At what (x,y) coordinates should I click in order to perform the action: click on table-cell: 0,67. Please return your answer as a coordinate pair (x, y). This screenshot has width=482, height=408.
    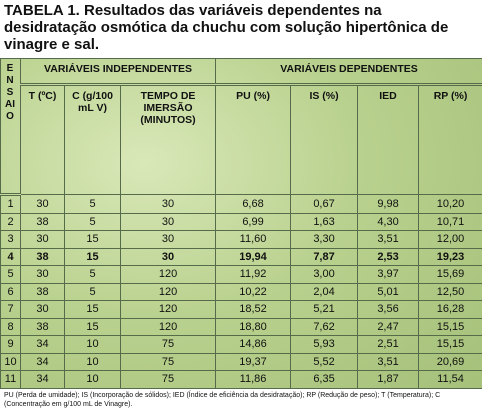
    Looking at the image, I should click on (324, 204).